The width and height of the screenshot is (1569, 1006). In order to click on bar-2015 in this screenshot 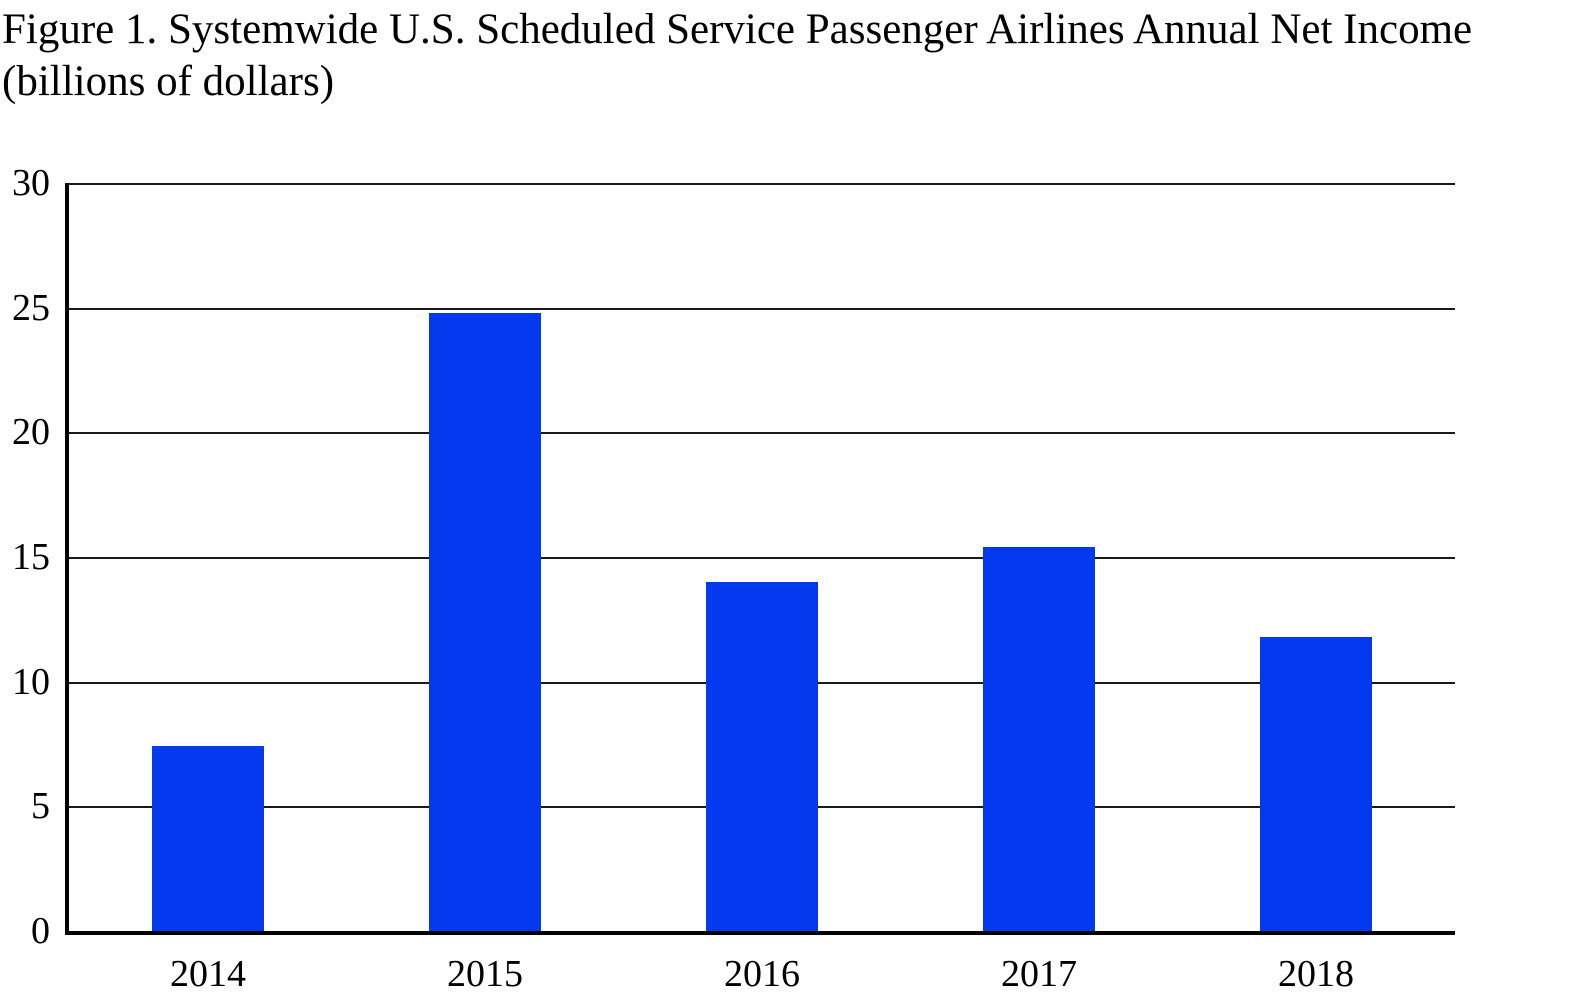, I will do `click(485, 622)`.